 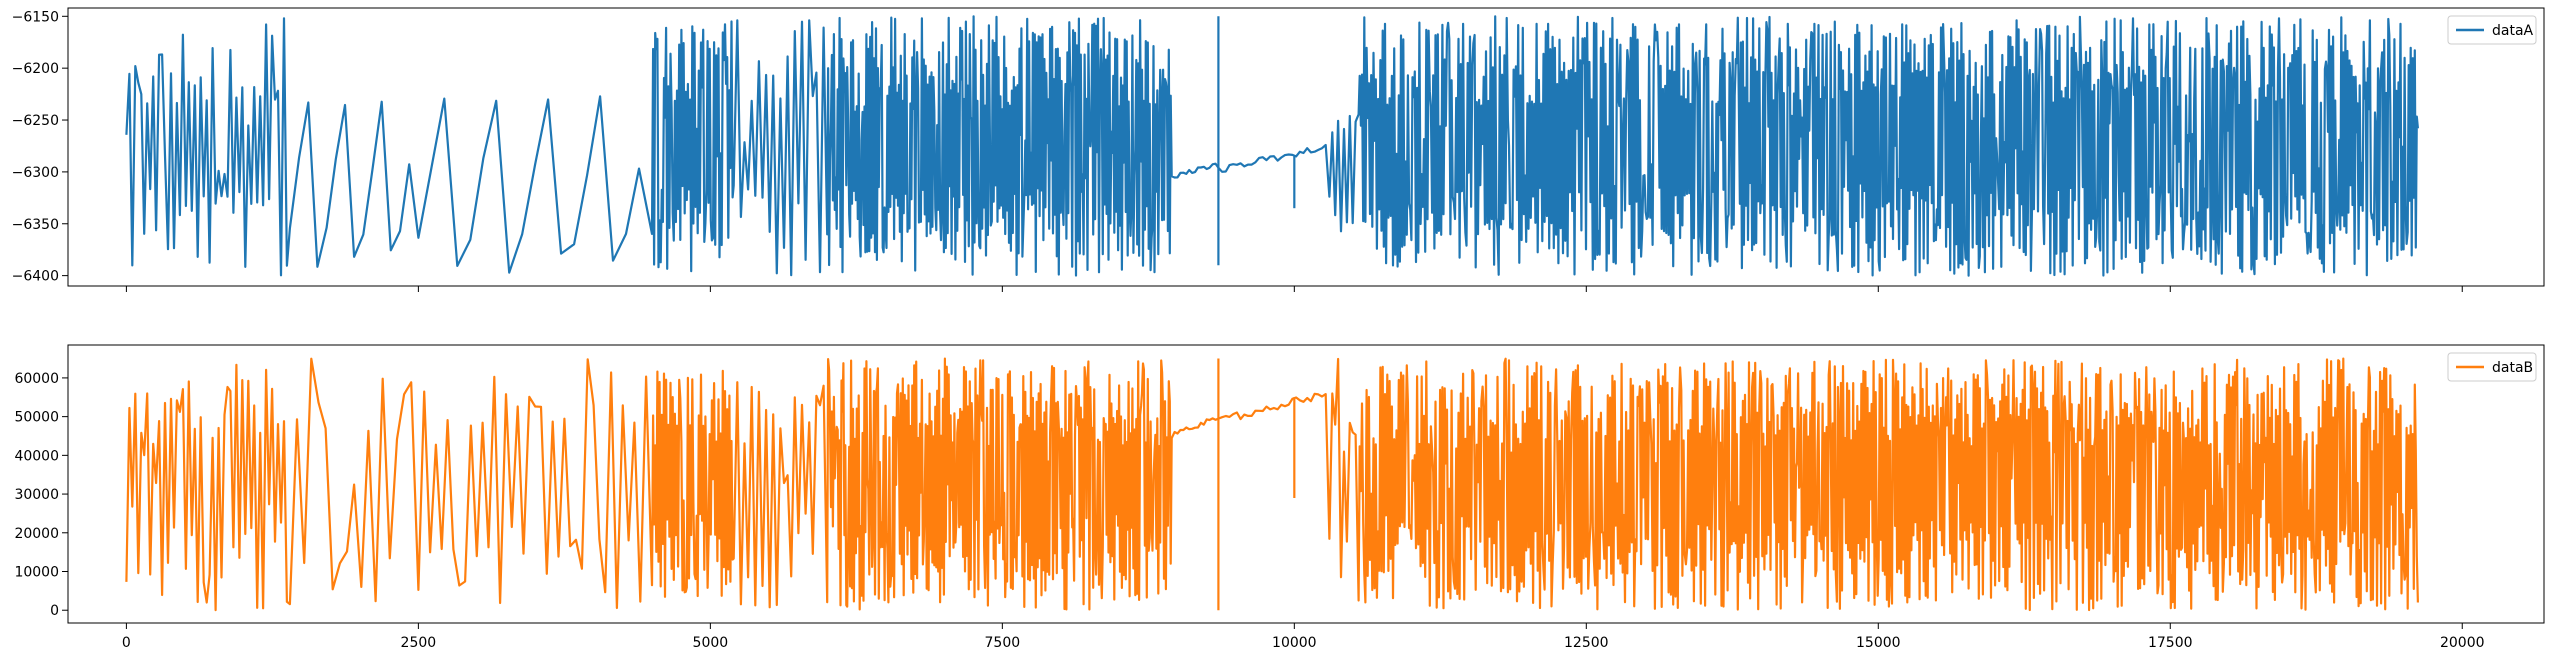 I want to click on y-tick-label: −6300, so click(x=35, y=173).